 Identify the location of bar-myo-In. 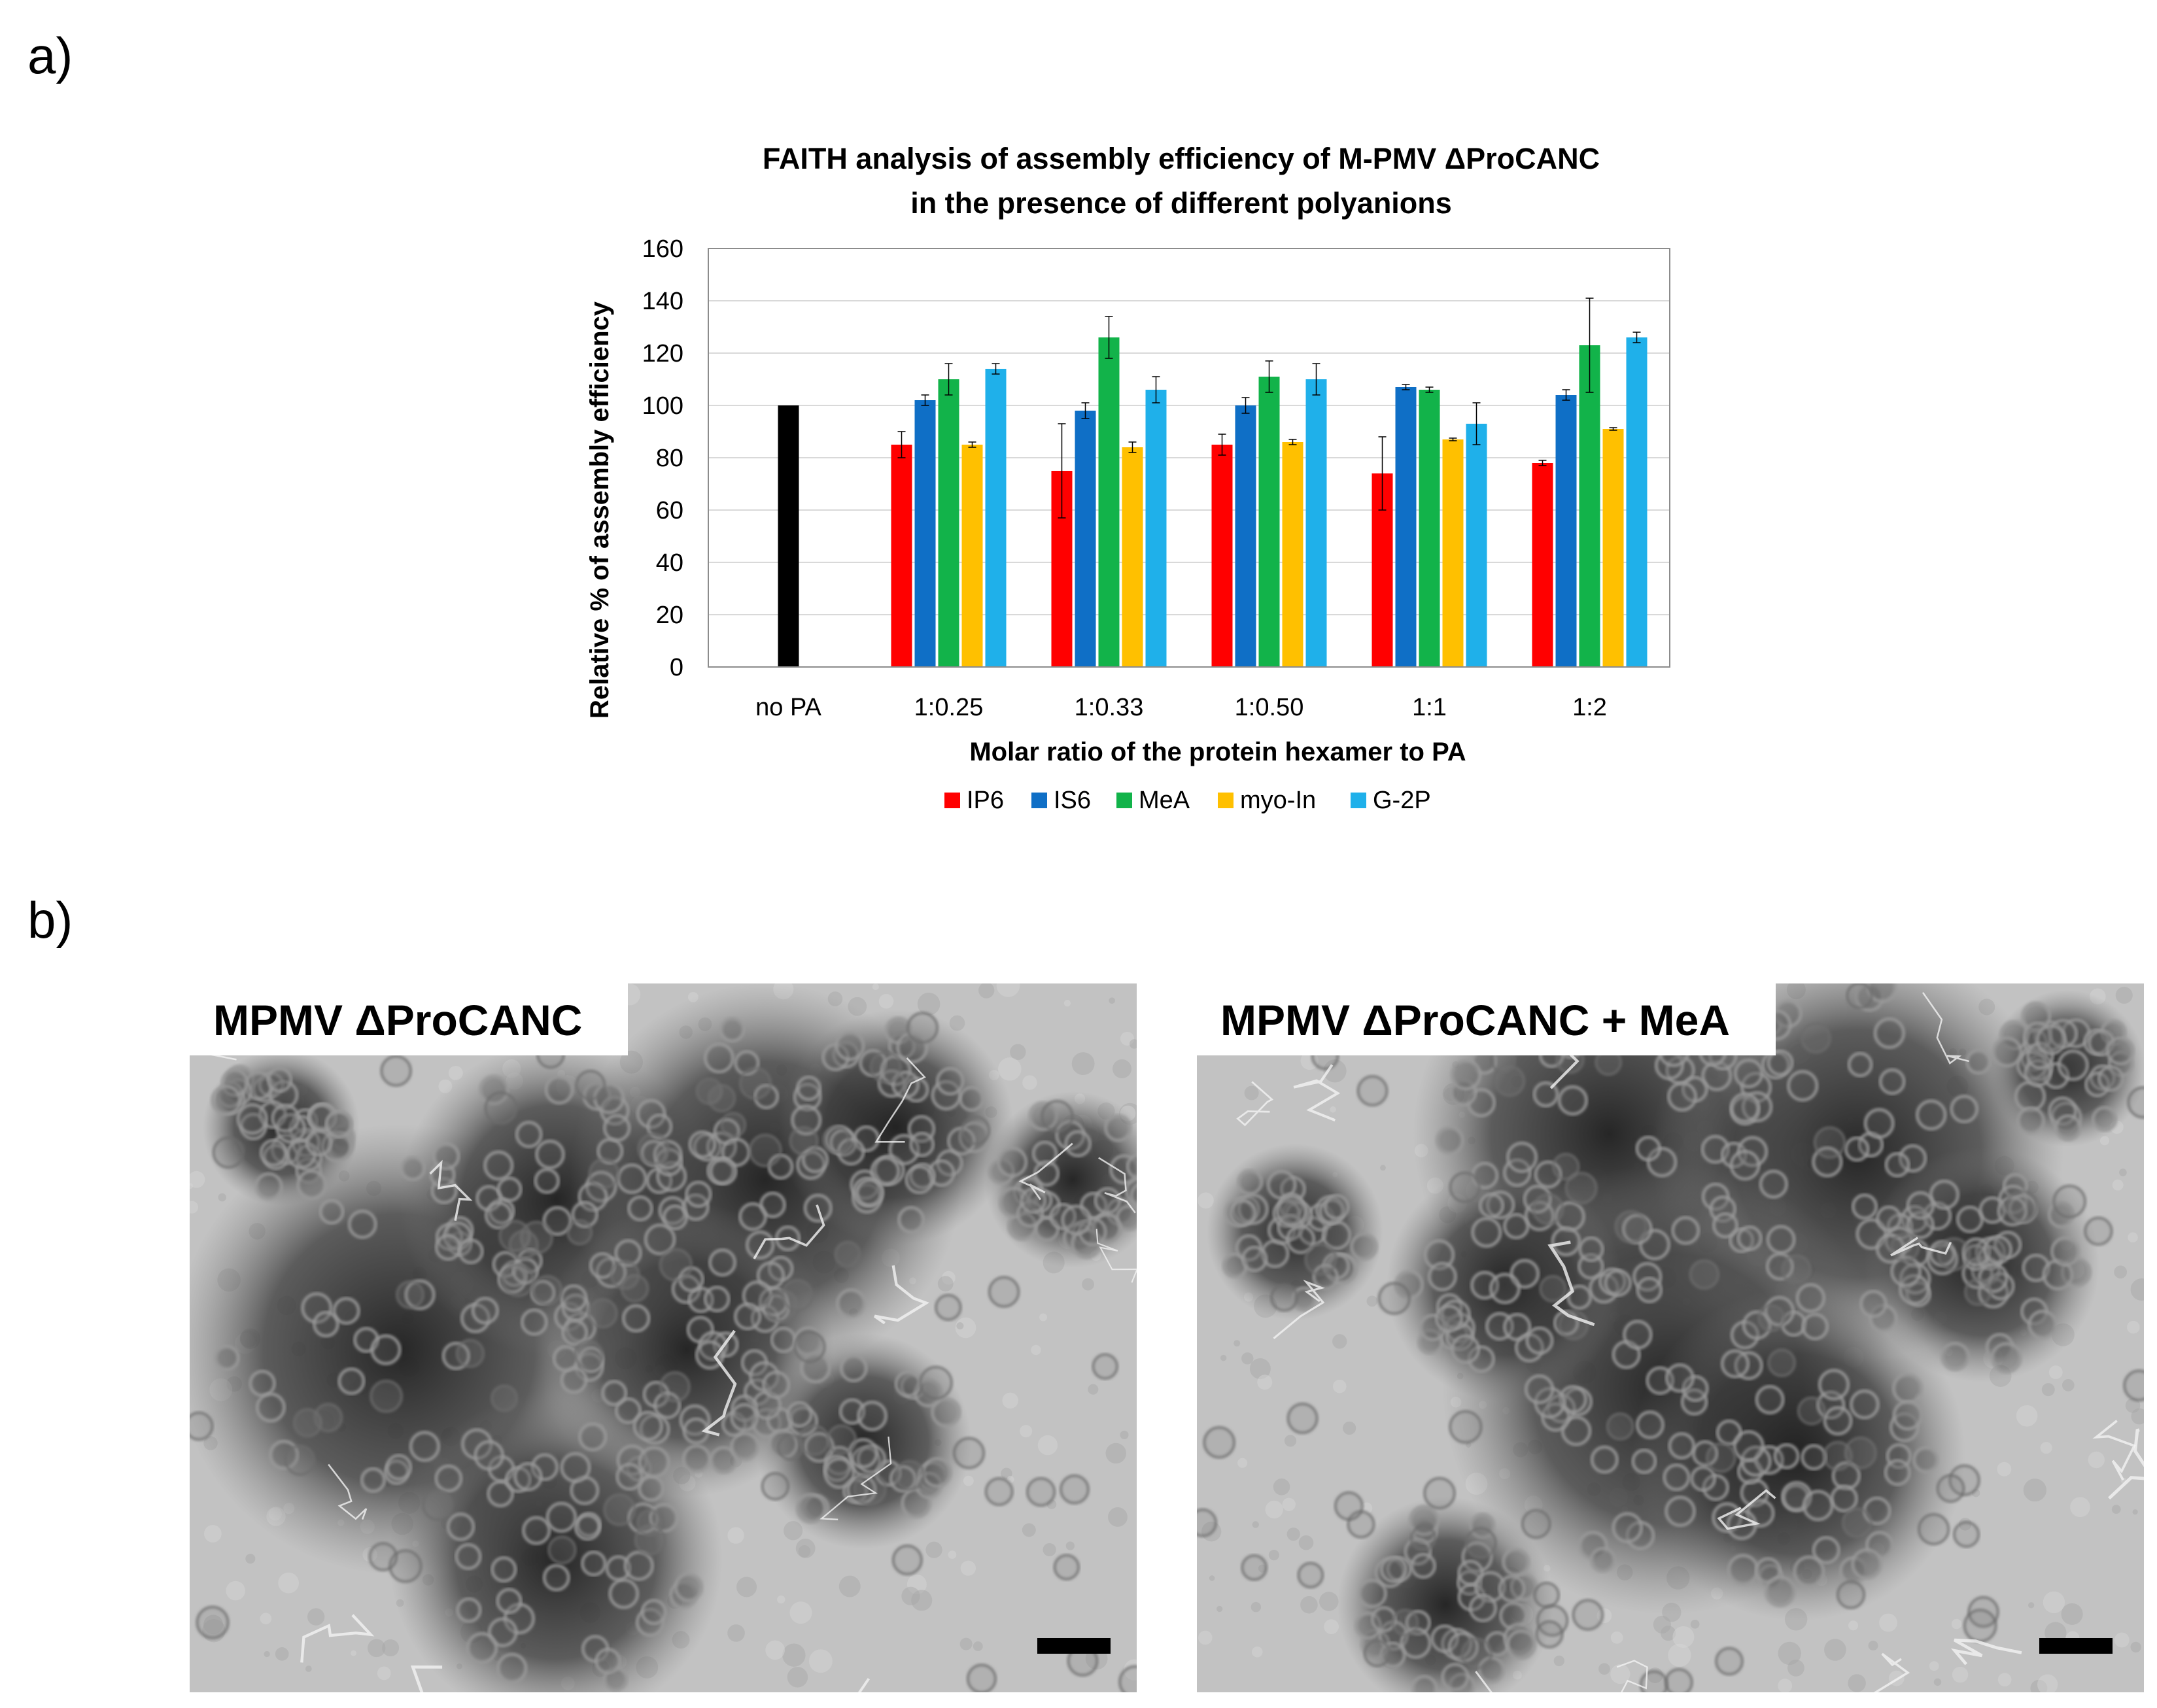
(1453, 553).